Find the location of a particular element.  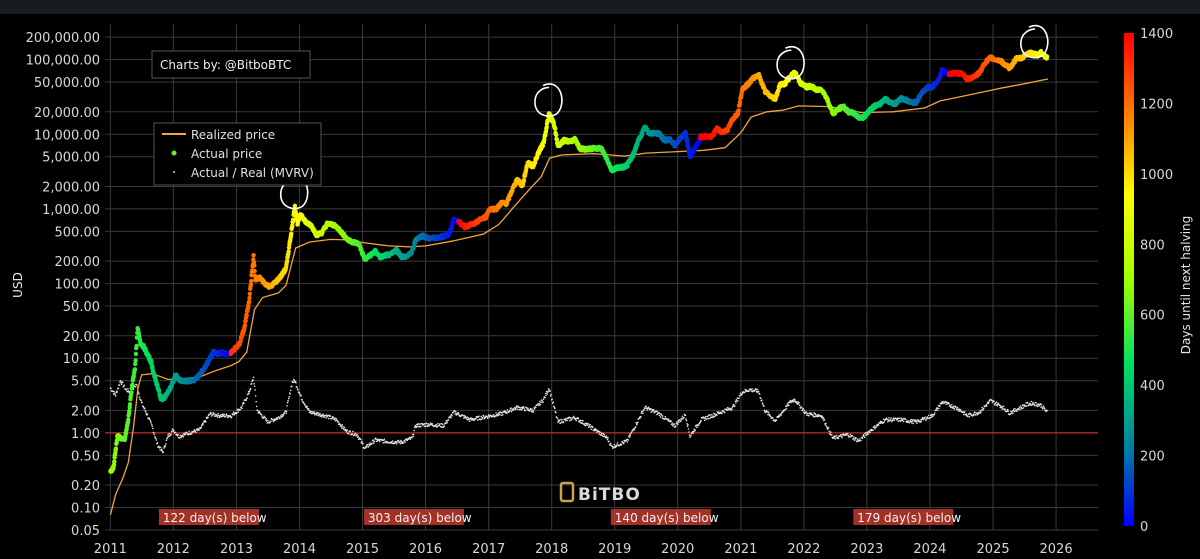

colorbar-tick-label: 600 is located at coordinates (1152, 316).